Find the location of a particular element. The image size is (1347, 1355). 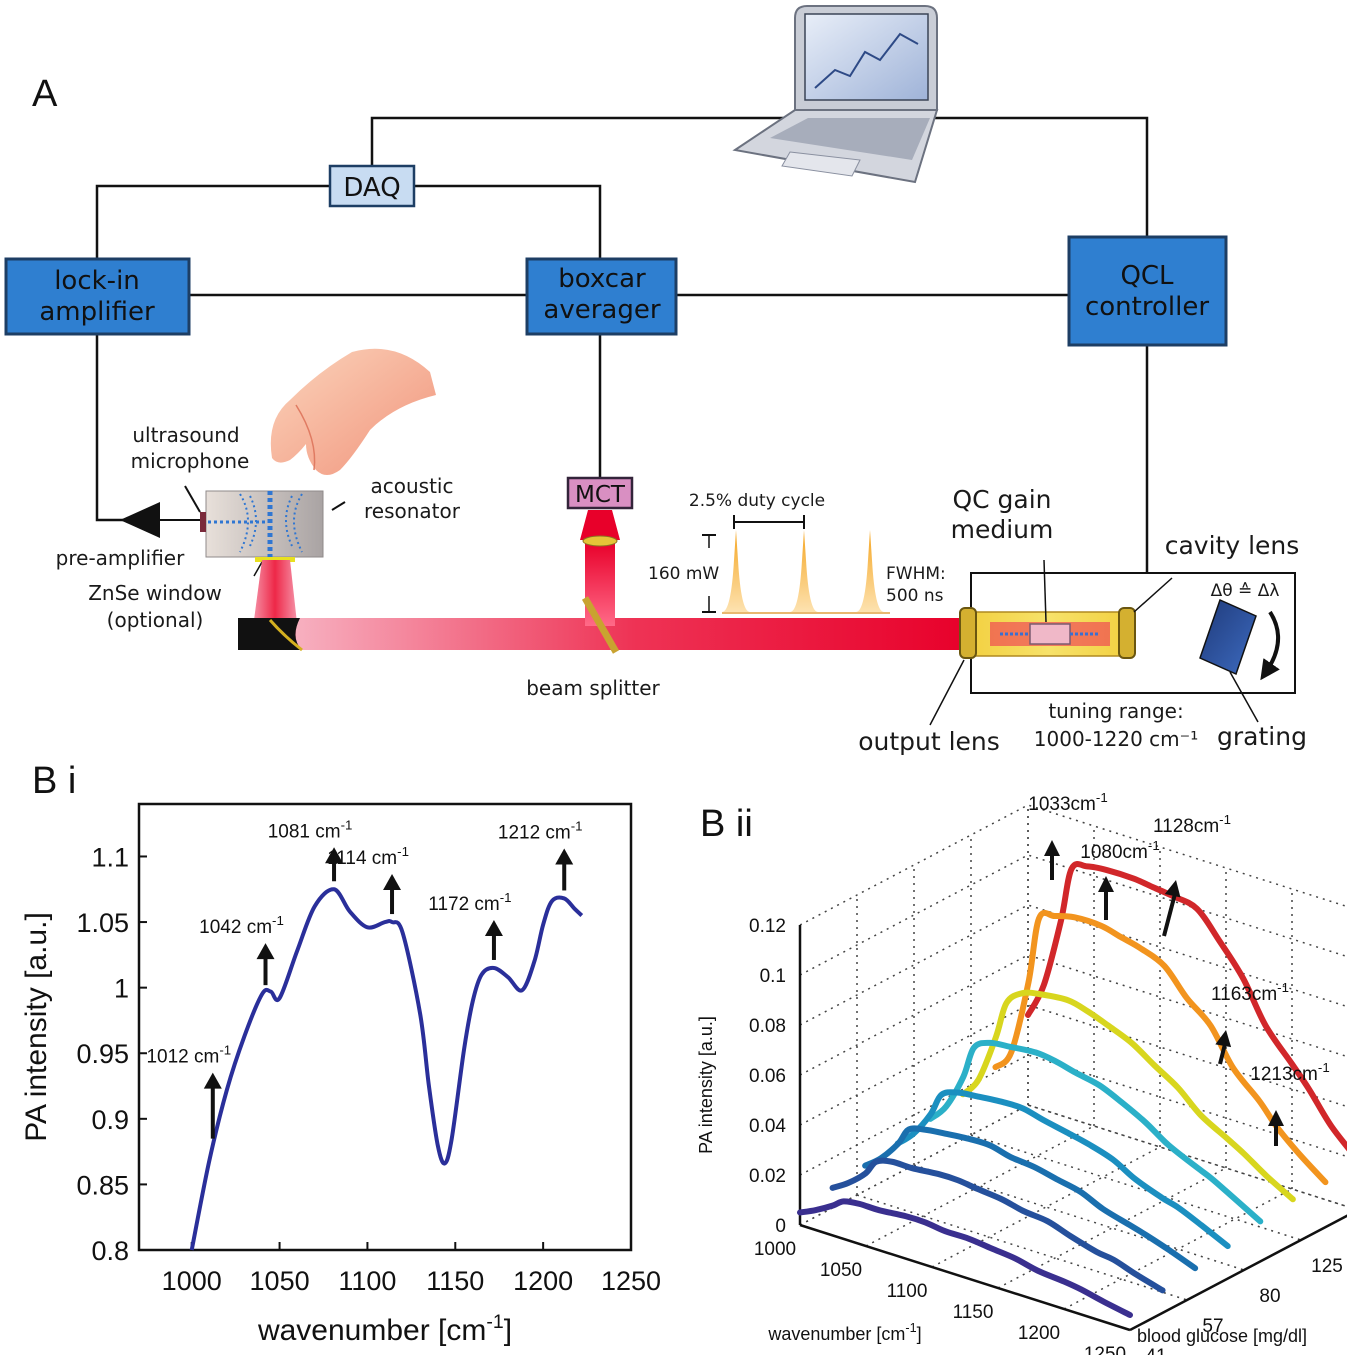

bii-peak-label: 1080cm-1 is located at coordinates (1119, 850).